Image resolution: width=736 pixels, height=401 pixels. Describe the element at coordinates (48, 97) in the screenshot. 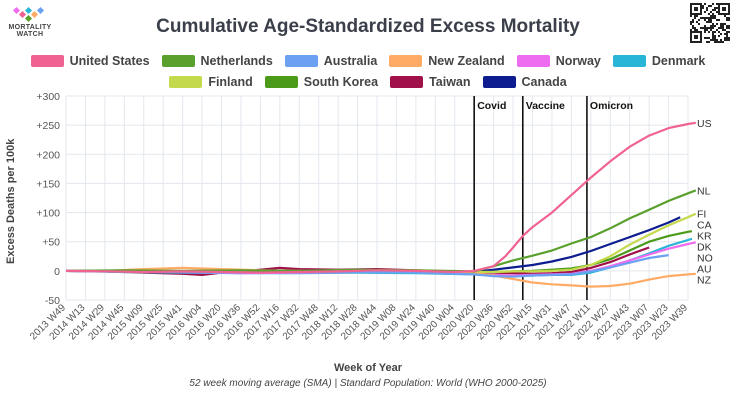

I see `y-tick-label: +300` at that location.